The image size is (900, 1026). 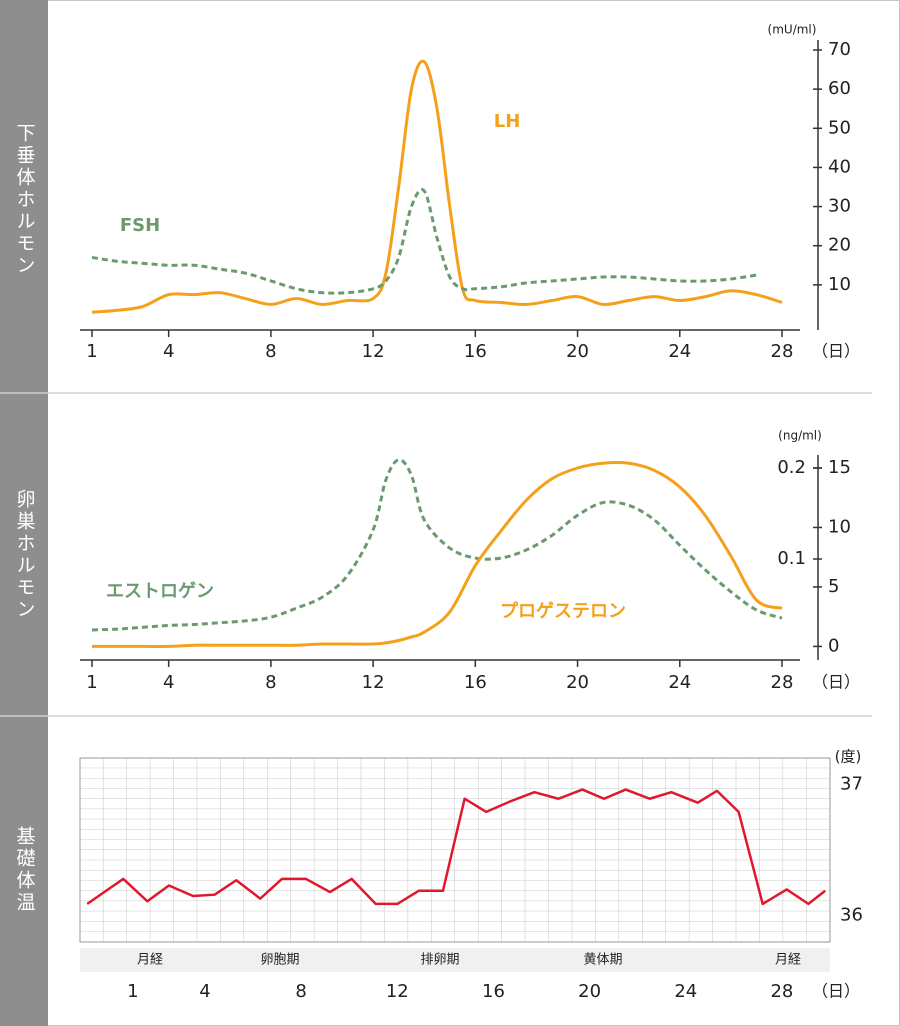 What do you see at coordinates (839, 88) in the screenshot?
I see `y-tick-label: 60` at bounding box center [839, 88].